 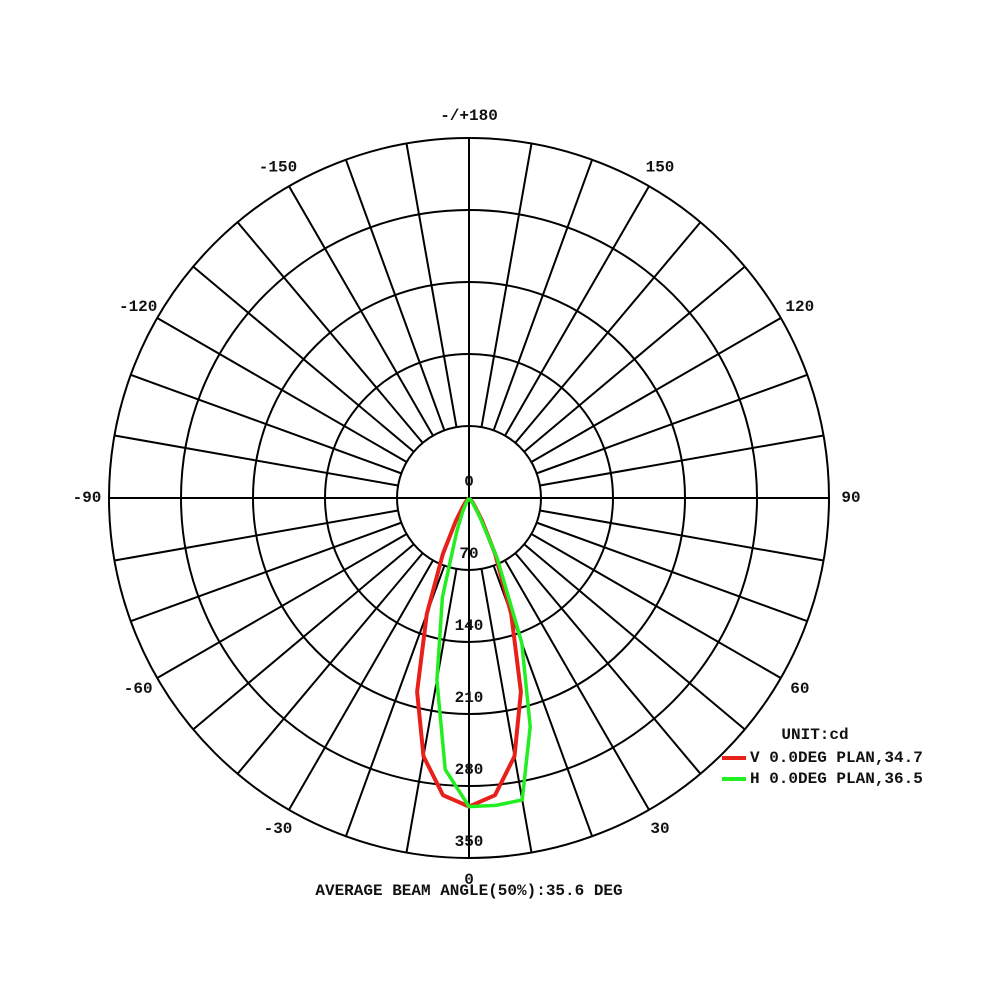 What do you see at coordinates (469, 770) in the screenshot?
I see `r-tick-label: 280` at bounding box center [469, 770].